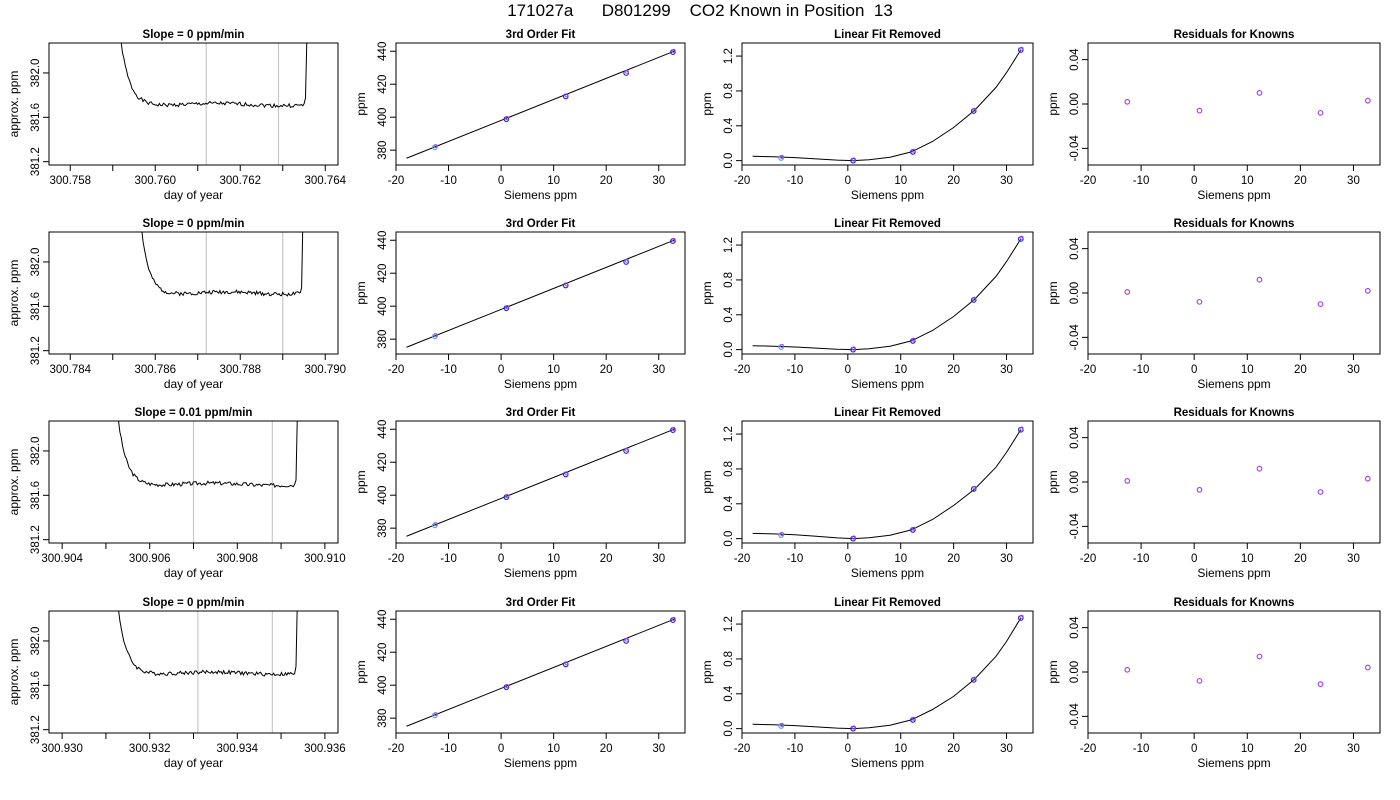  What do you see at coordinates (237, 749) in the screenshot?
I see `x-tick-label: 300.934` at bounding box center [237, 749].